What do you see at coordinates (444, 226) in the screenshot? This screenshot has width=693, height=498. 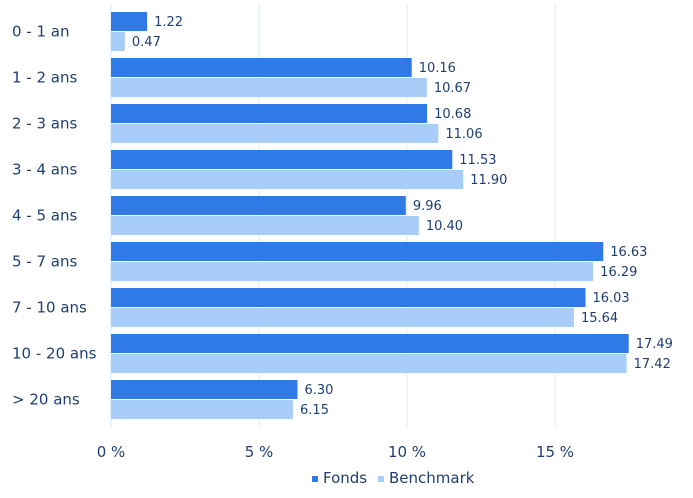 I see `value-label: 10.40` at bounding box center [444, 226].